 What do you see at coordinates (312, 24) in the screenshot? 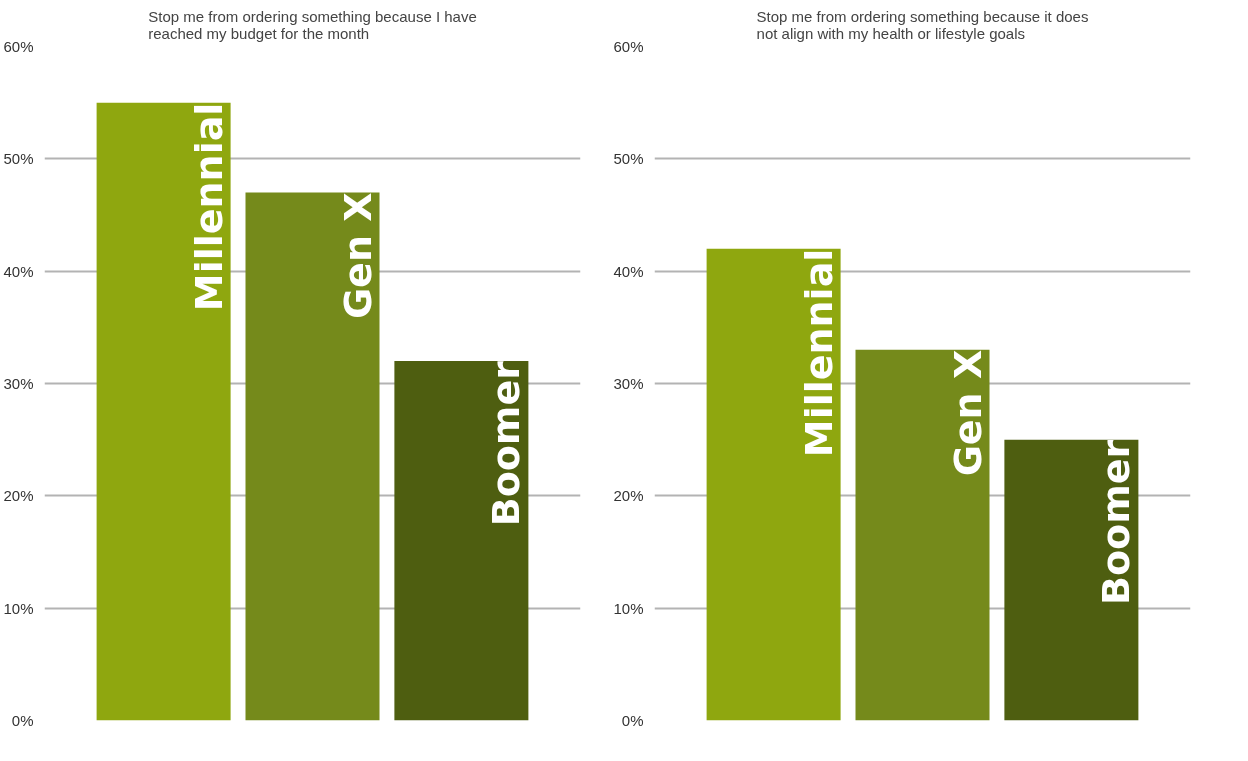
I see `chart-title: Stop me from ordering something because I have reached my budget for the month` at bounding box center [312, 24].